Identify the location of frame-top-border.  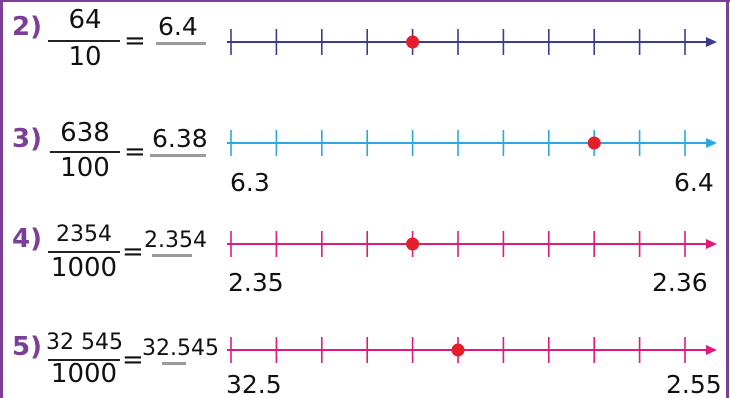
(365, 1).